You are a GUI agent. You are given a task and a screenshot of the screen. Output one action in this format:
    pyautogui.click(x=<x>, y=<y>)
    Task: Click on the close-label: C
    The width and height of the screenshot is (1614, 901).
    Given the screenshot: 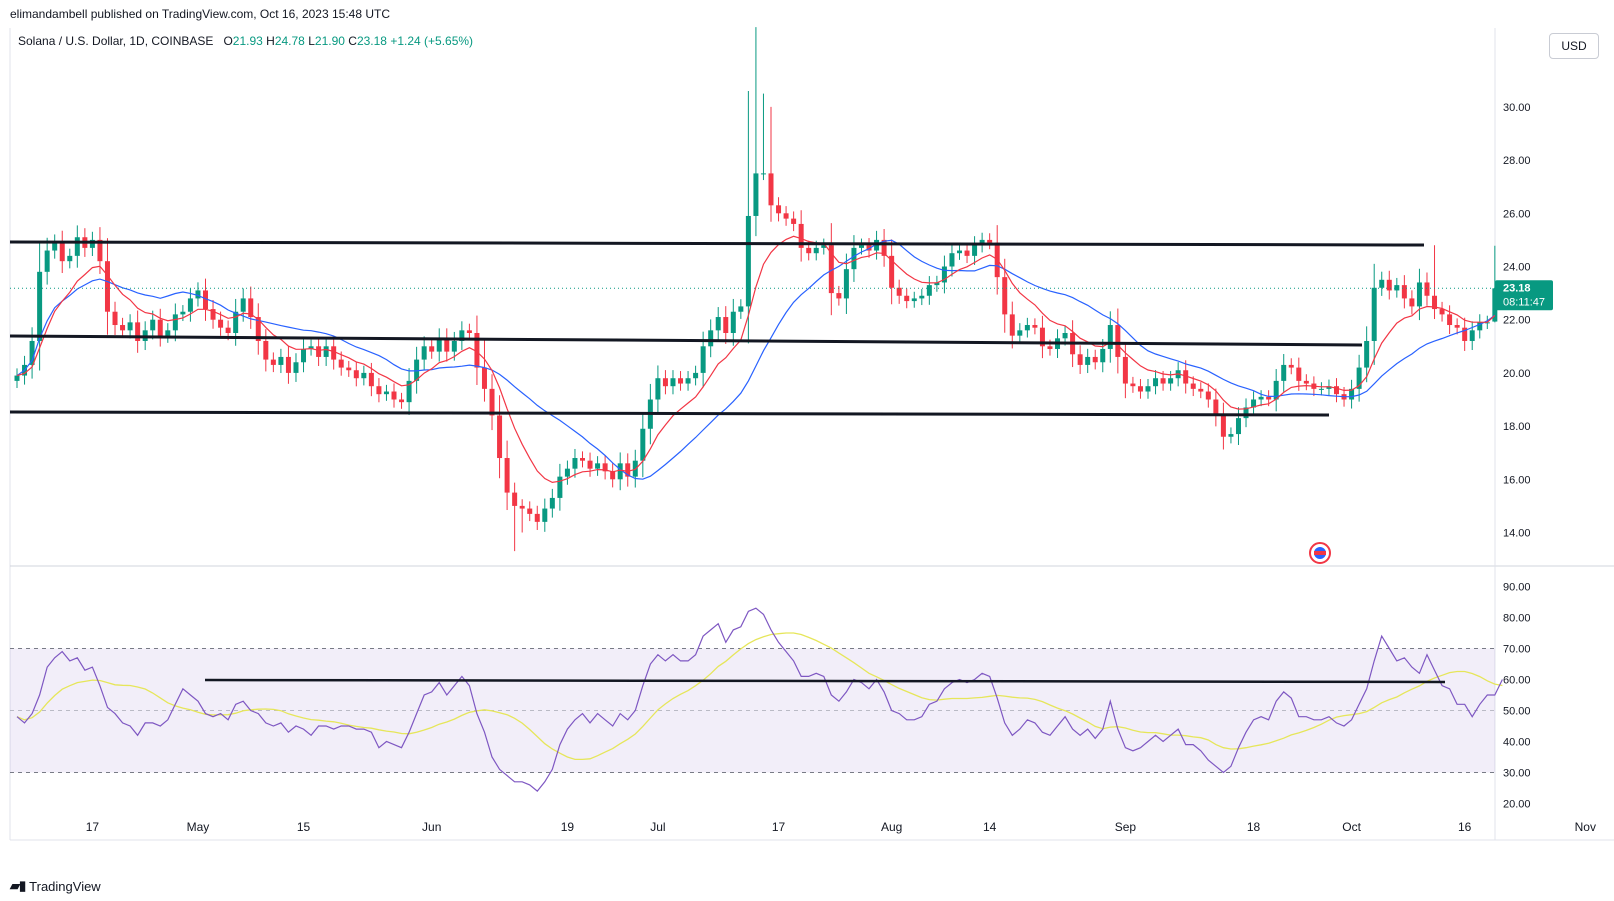 What is the action you would take?
    pyautogui.click(x=352, y=41)
    